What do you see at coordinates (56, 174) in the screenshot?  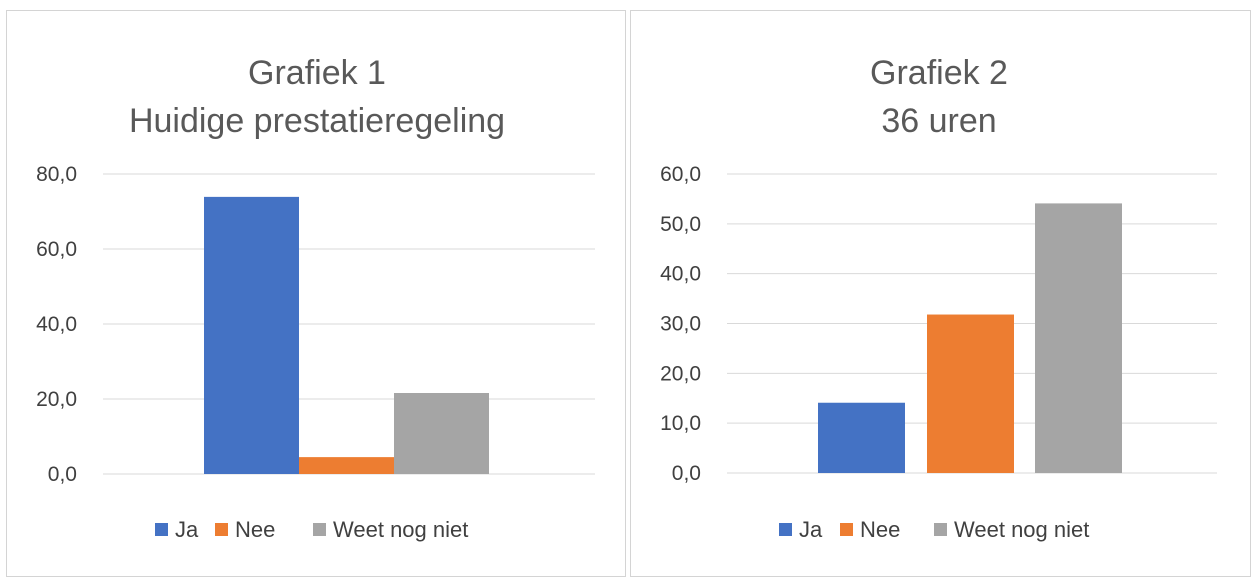 I see `y-tick-label: 80,0` at bounding box center [56, 174].